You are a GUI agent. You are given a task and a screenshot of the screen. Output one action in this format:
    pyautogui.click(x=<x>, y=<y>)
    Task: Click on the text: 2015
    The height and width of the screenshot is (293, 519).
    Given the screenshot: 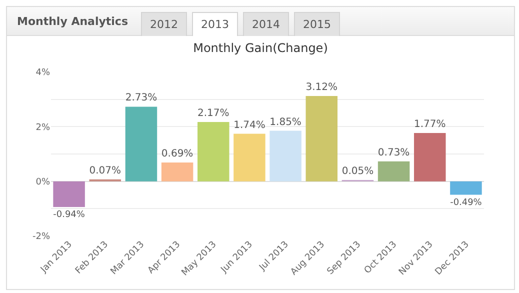 What is the action you would take?
    pyautogui.click(x=317, y=24)
    